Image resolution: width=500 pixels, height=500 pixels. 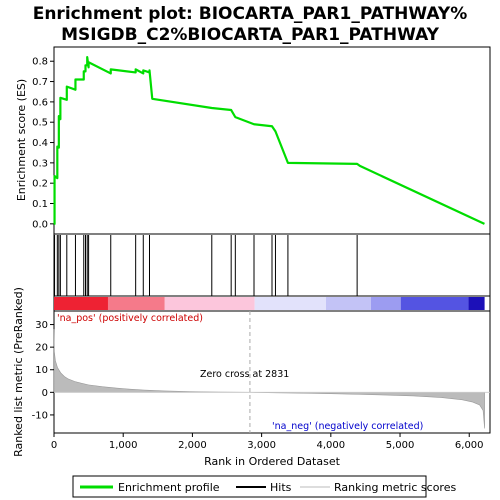 What do you see at coordinates (192, 445) in the screenshot?
I see `metric-x-tick-label: 2,000` at bounding box center [192, 445].